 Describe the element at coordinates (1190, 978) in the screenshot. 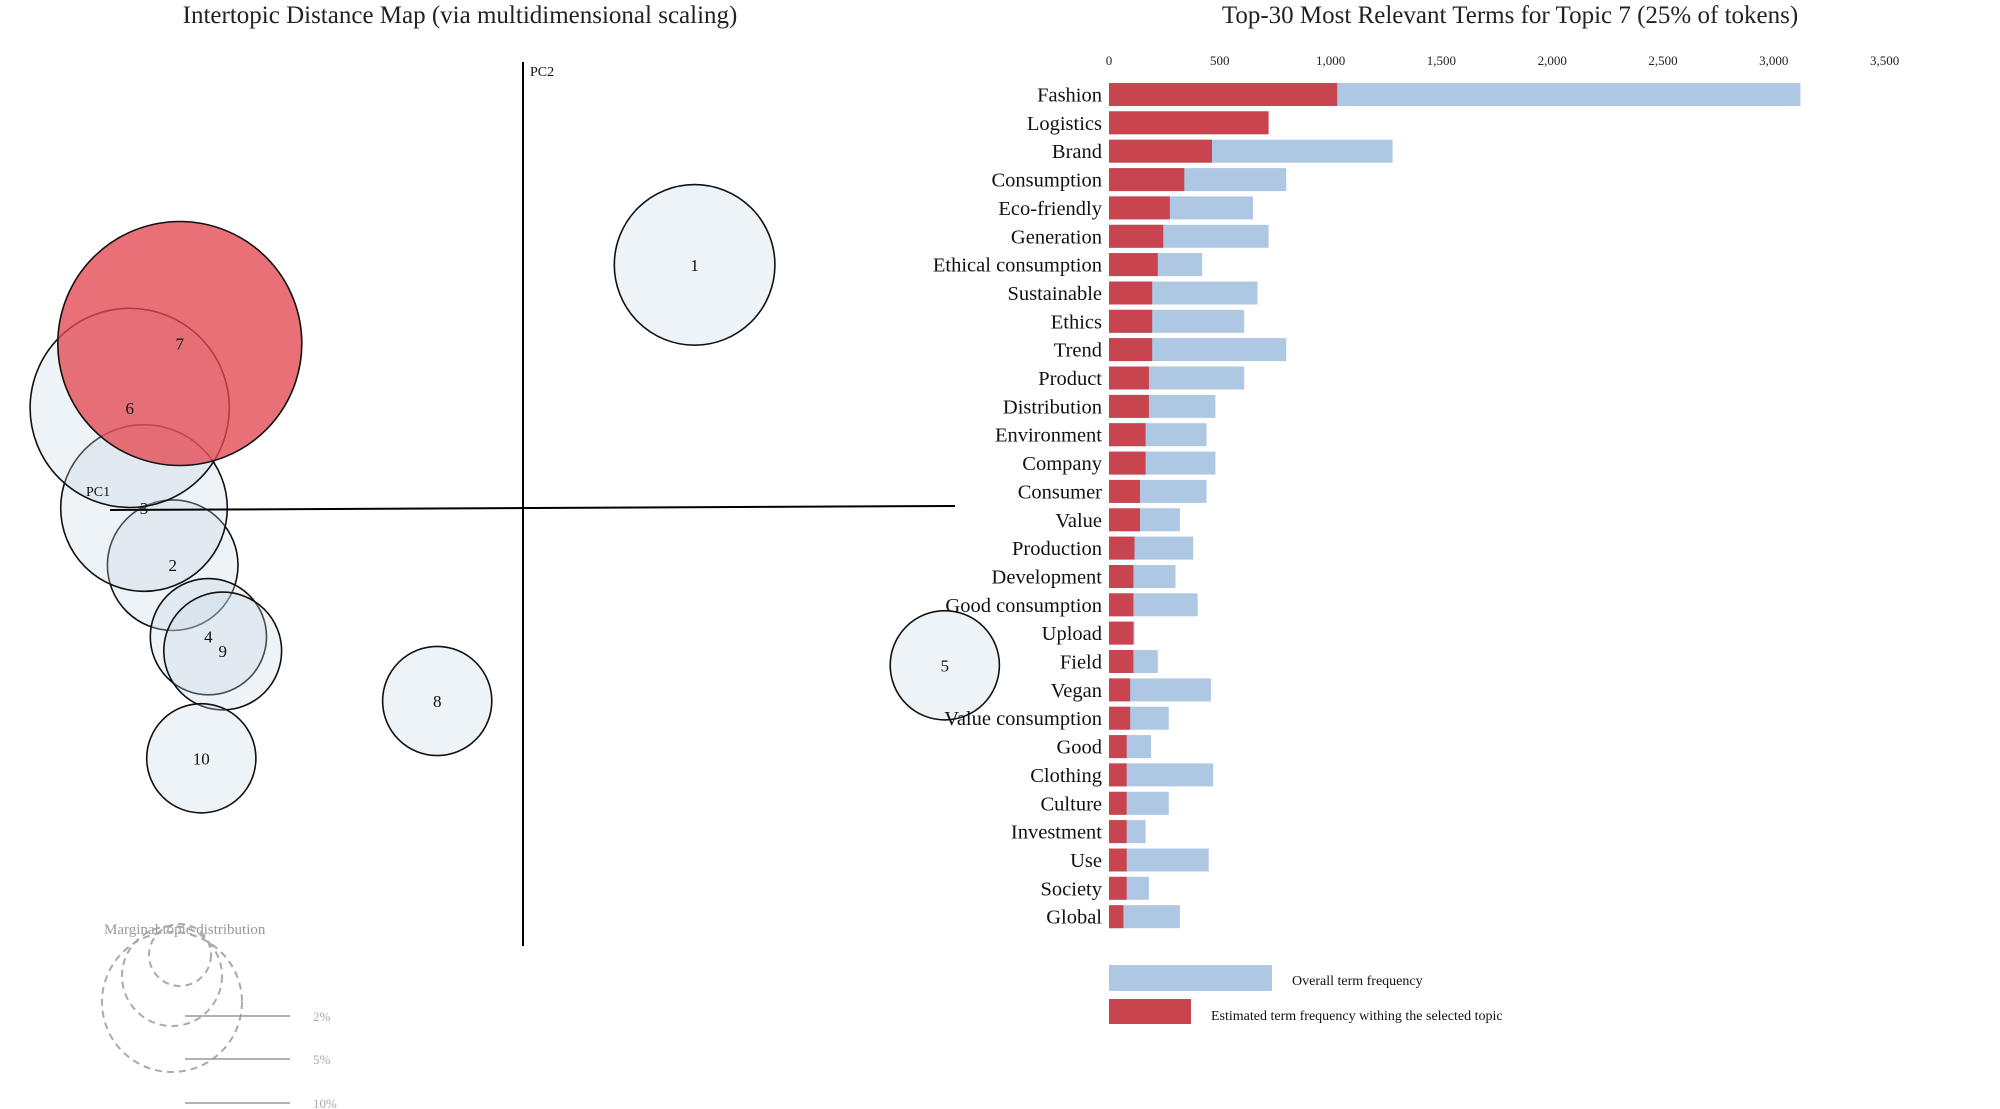

I see `legend-swatch-overall` at that location.